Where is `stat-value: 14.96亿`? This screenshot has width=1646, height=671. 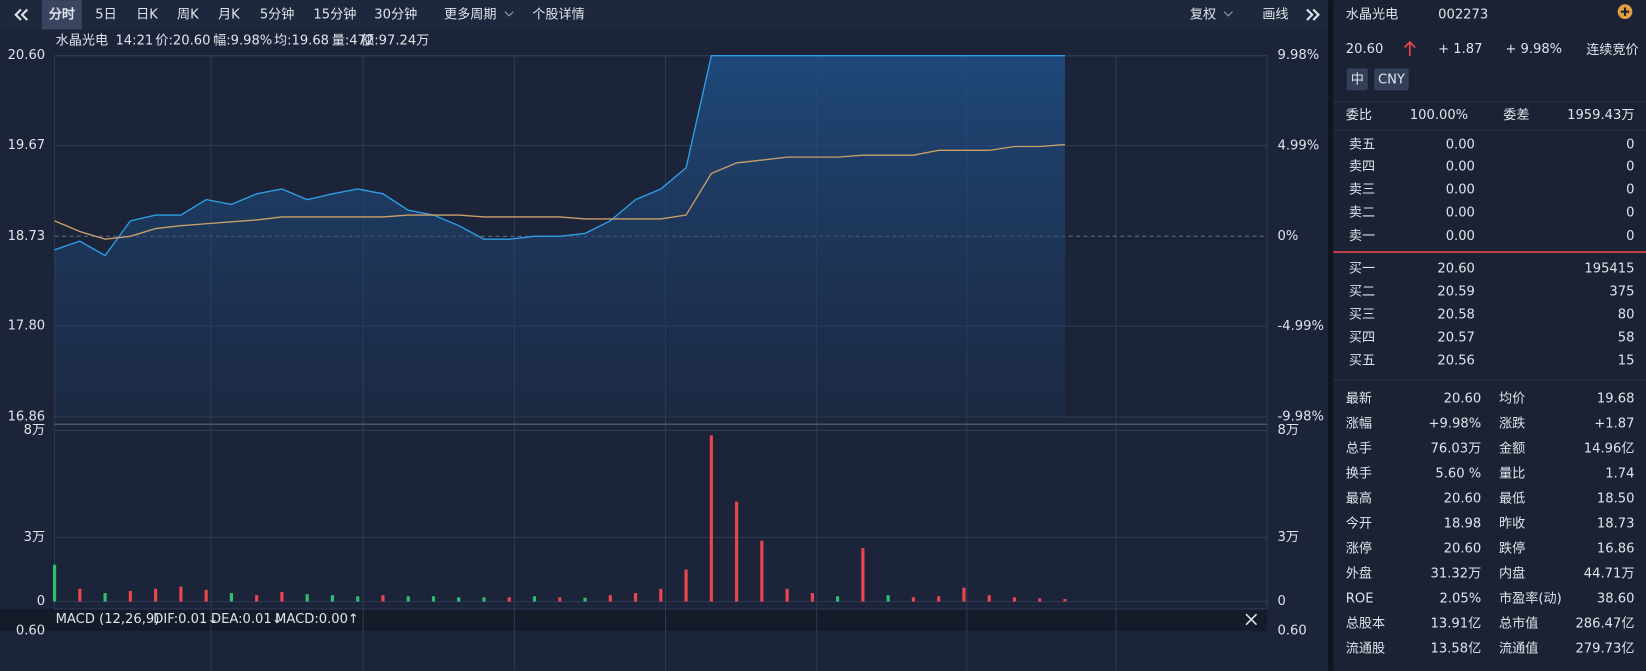 stat-value: 14.96亿 is located at coordinates (1609, 448).